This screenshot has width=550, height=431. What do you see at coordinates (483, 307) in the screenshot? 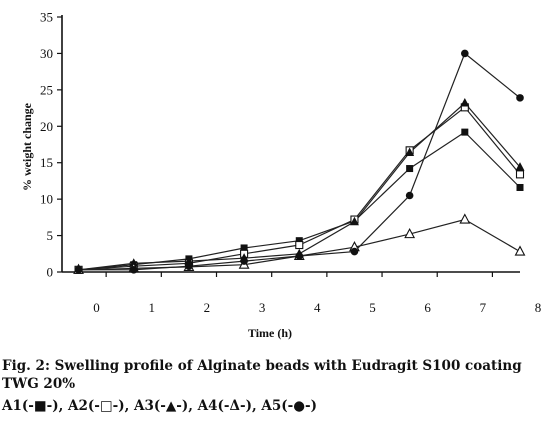
I see `x-tick-label: 7` at bounding box center [483, 307].